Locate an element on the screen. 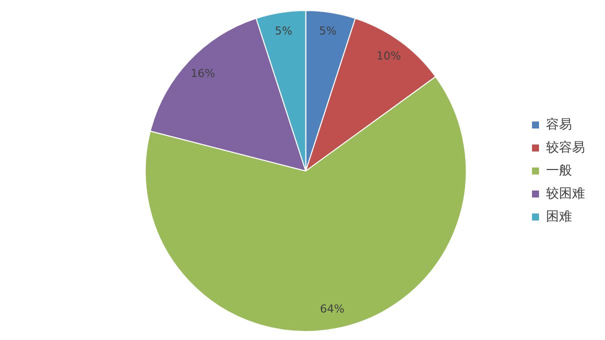 The image size is (605, 340). legend-label: 较困难 is located at coordinates (565, 194).